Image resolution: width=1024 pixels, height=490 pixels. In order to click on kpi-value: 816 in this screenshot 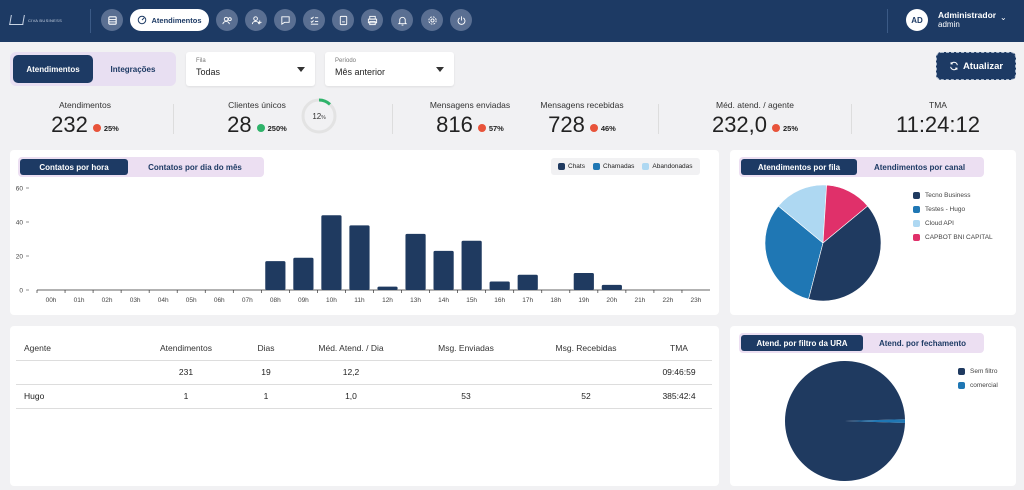, I will do `click(454, 124)`.